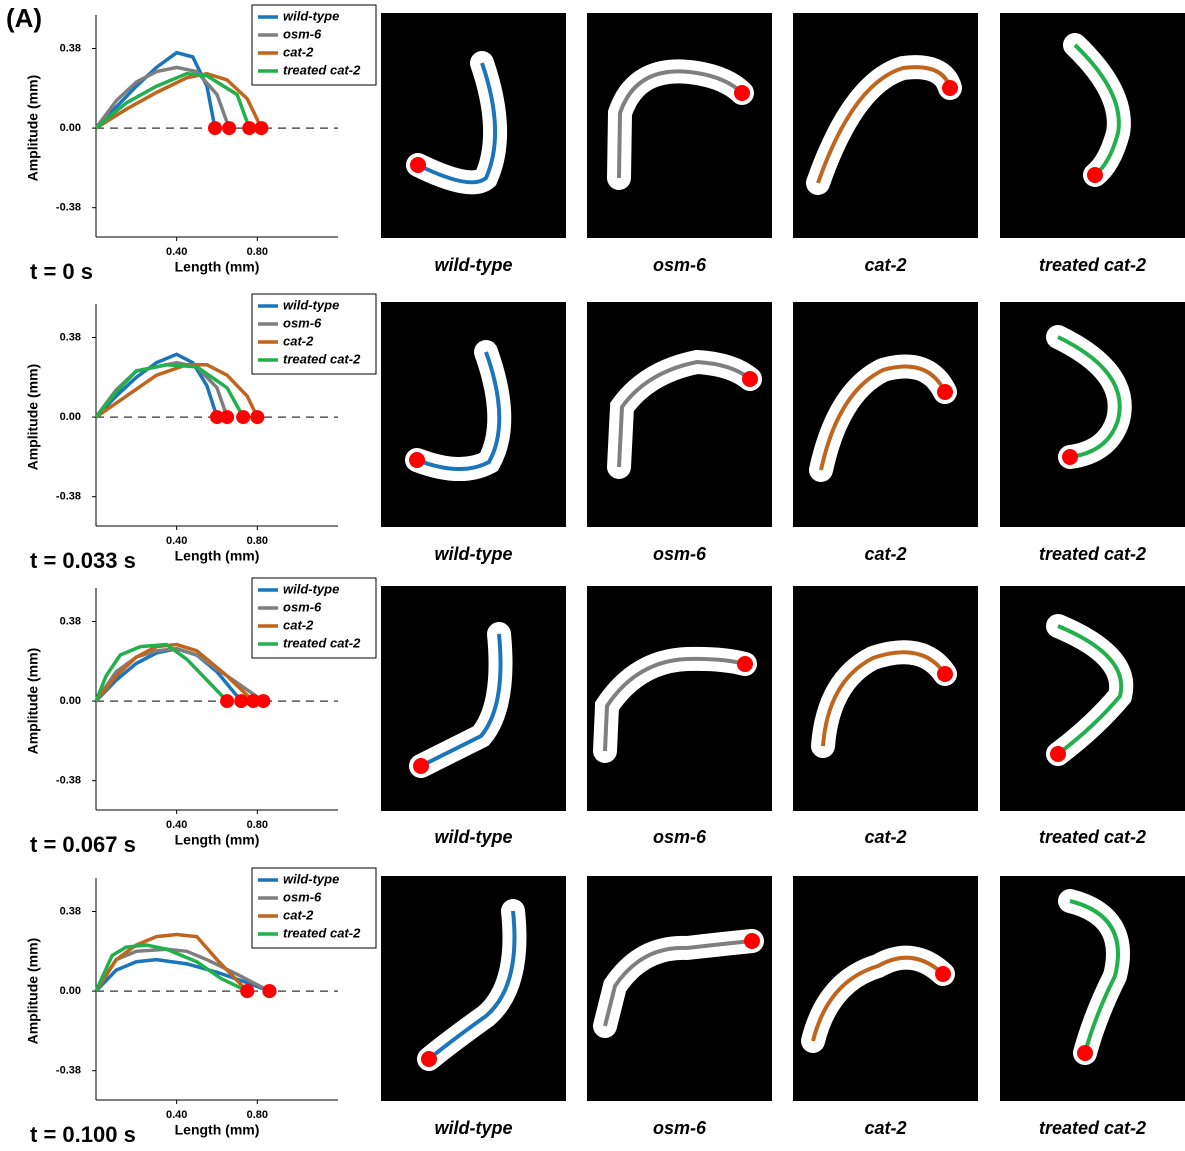  Describe the element at coordinates (61, 271) in the screenshot. I see `time-label: t = 0 s` at that location.